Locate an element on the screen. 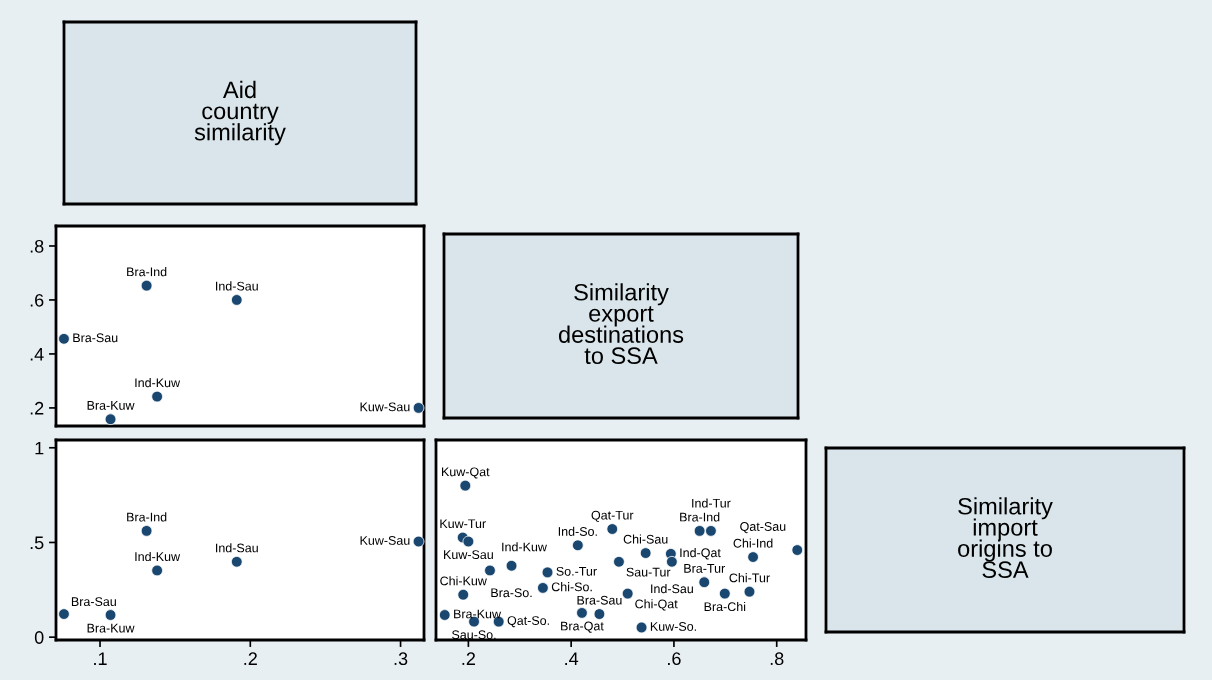 Image resolution: width=1212 pixels, height=680 pixels. annotation: Kuw-Tur is located at coordinates (463, 524).